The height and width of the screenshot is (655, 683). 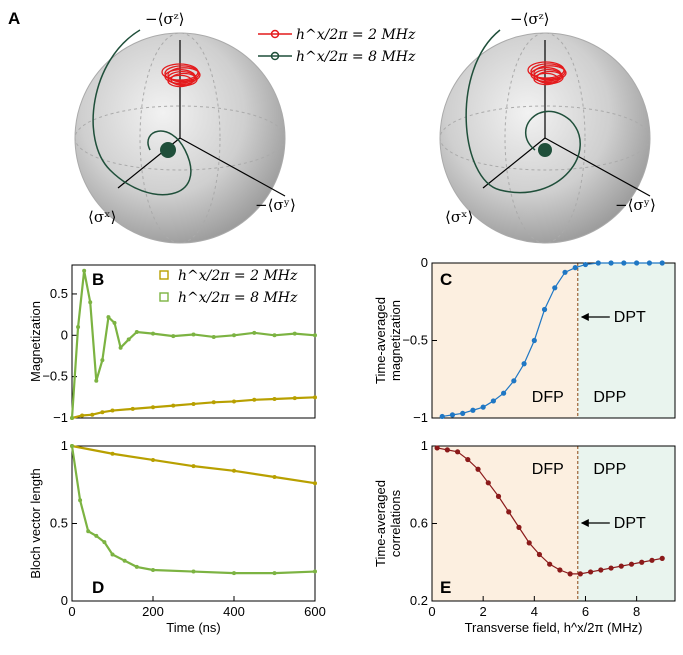 I want to click on bloch-x-label-right: ⟨σˣ⟩, so click(x=459, y=217).